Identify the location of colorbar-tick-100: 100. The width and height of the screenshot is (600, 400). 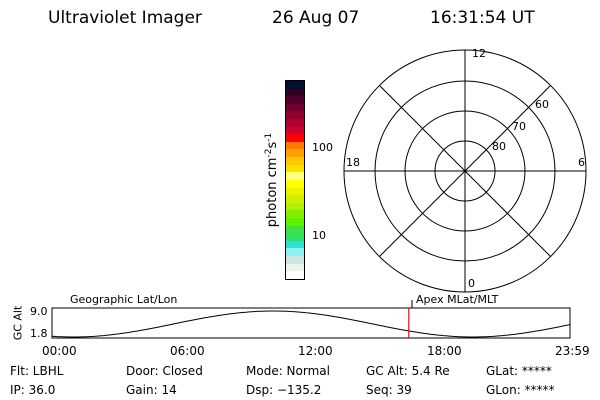
(322, 147).